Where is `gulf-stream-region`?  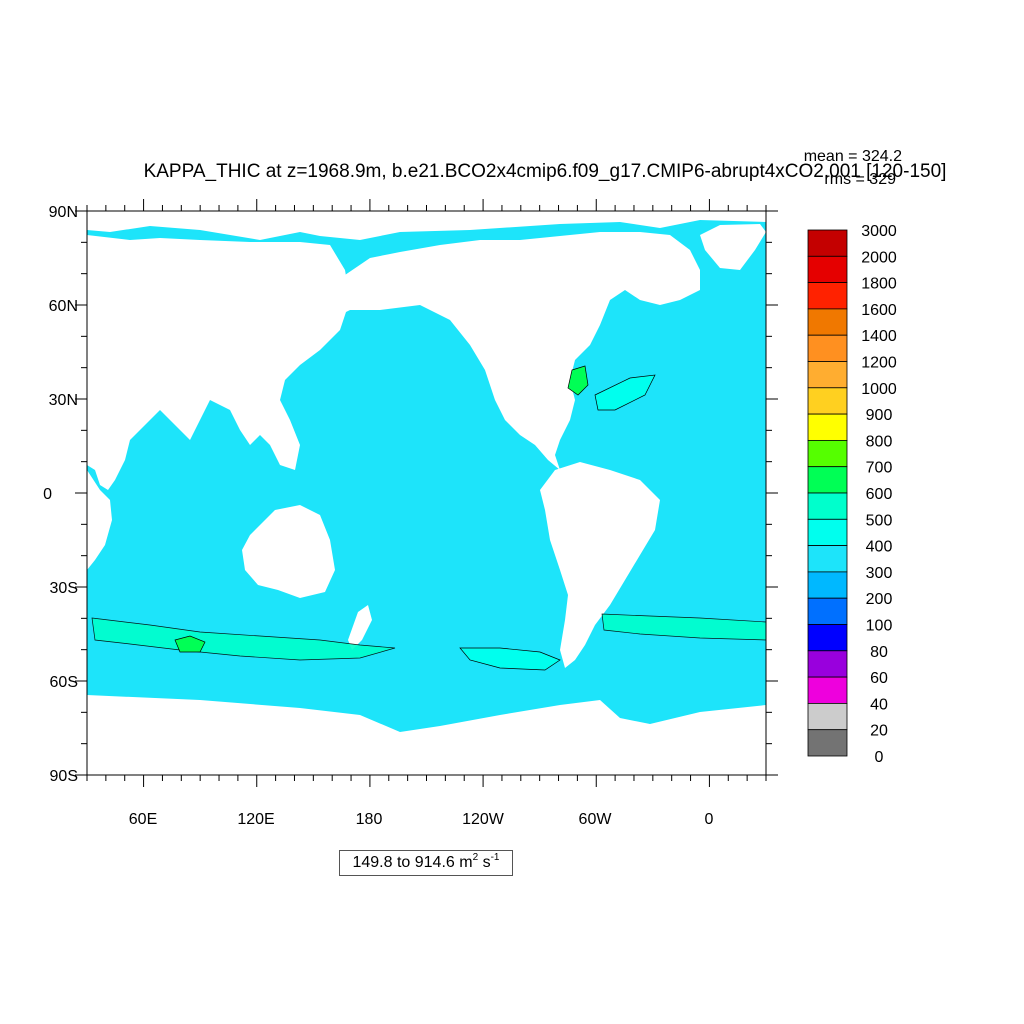 gulf-stream-region is located at coordinates (578, 380).